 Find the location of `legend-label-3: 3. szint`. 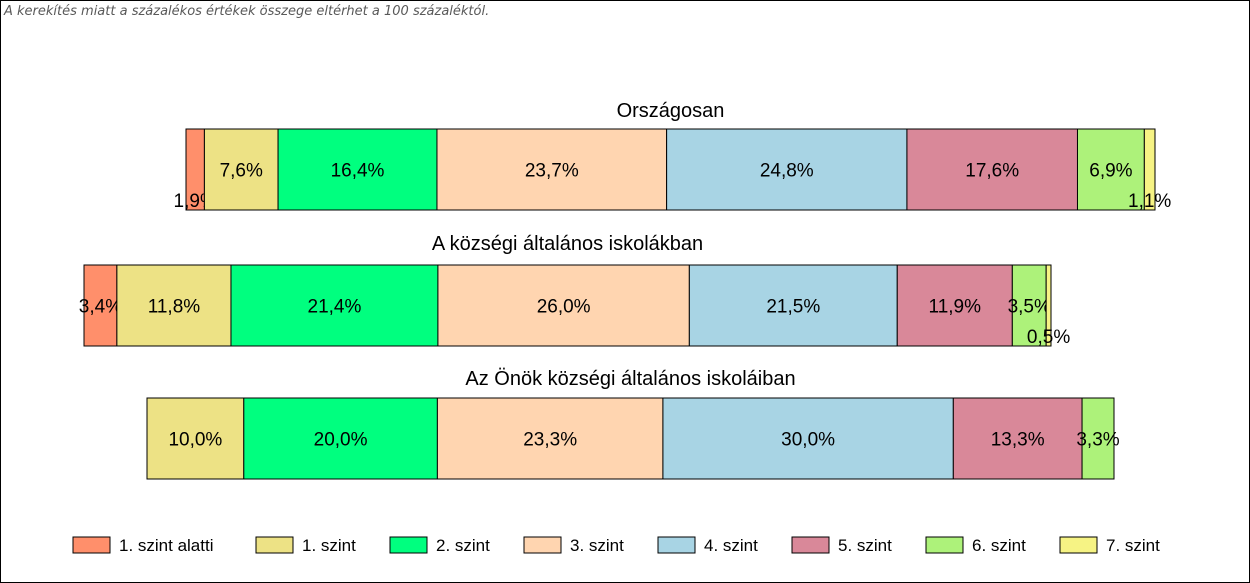

legend-label-3: 3. szint is located at coordinates (597, 545).